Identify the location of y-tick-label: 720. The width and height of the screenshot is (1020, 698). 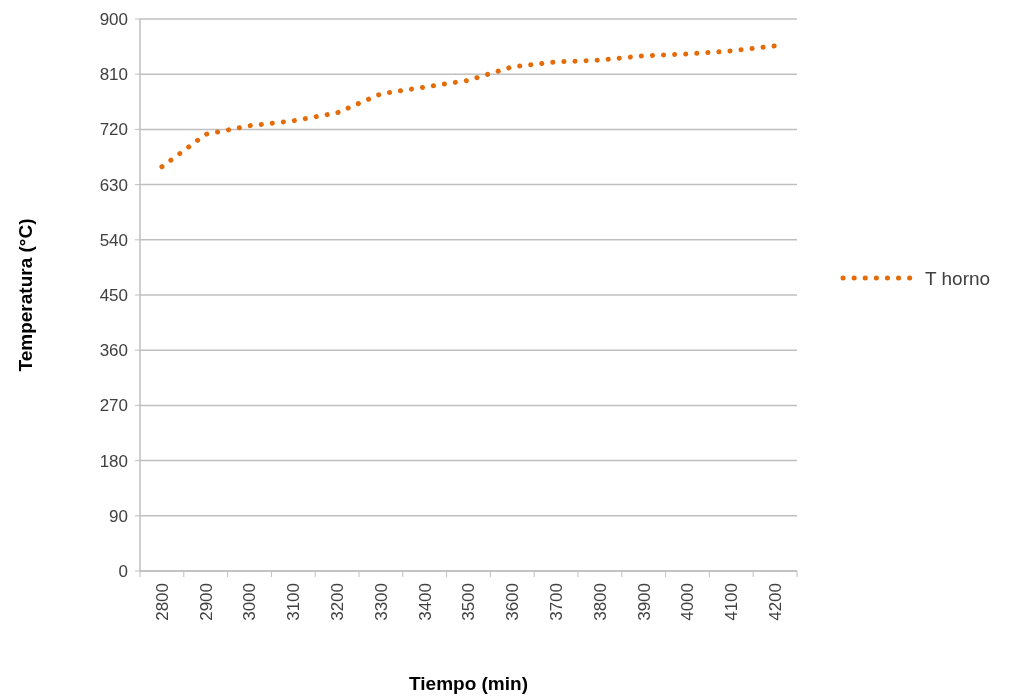
(113, 130).